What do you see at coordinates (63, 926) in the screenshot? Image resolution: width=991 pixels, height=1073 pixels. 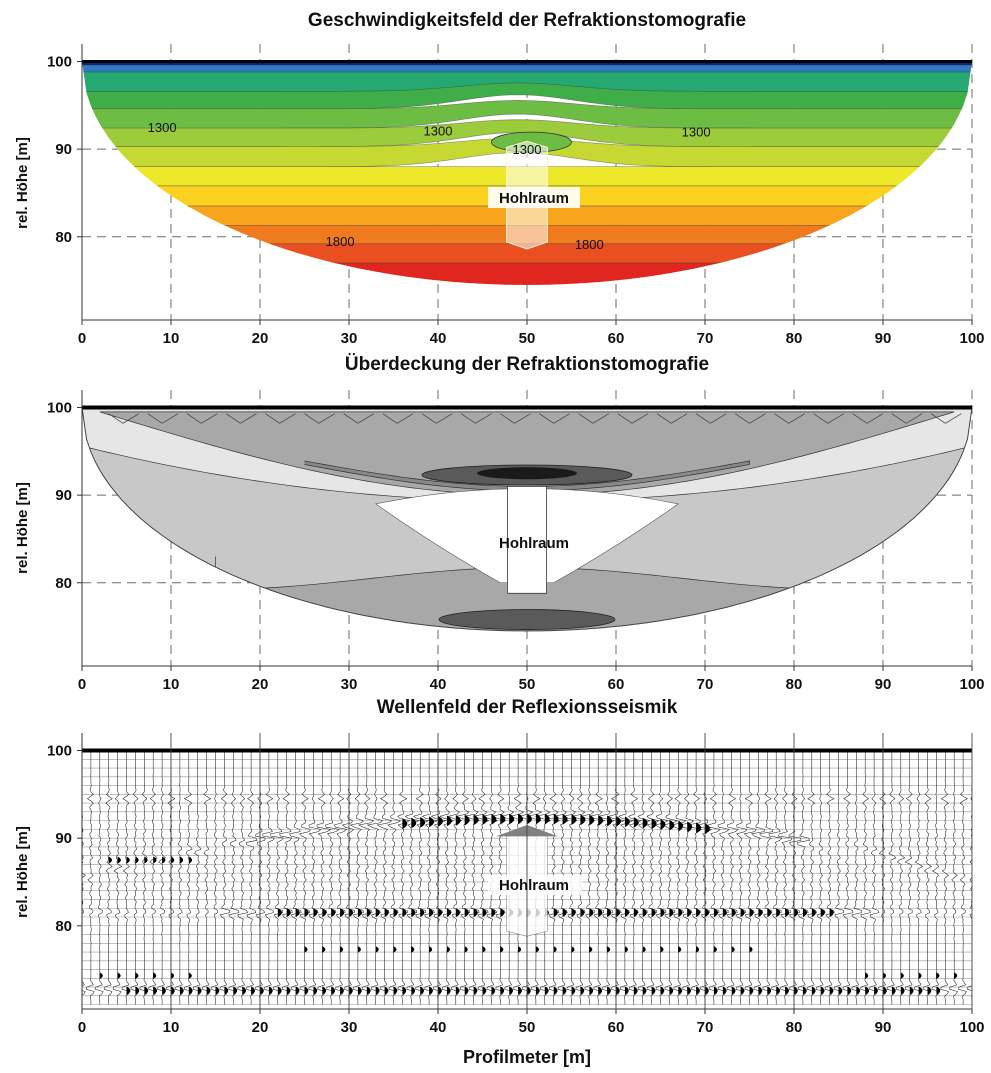 I see `y-tick-label: 80` at bounding box center [63, 926].